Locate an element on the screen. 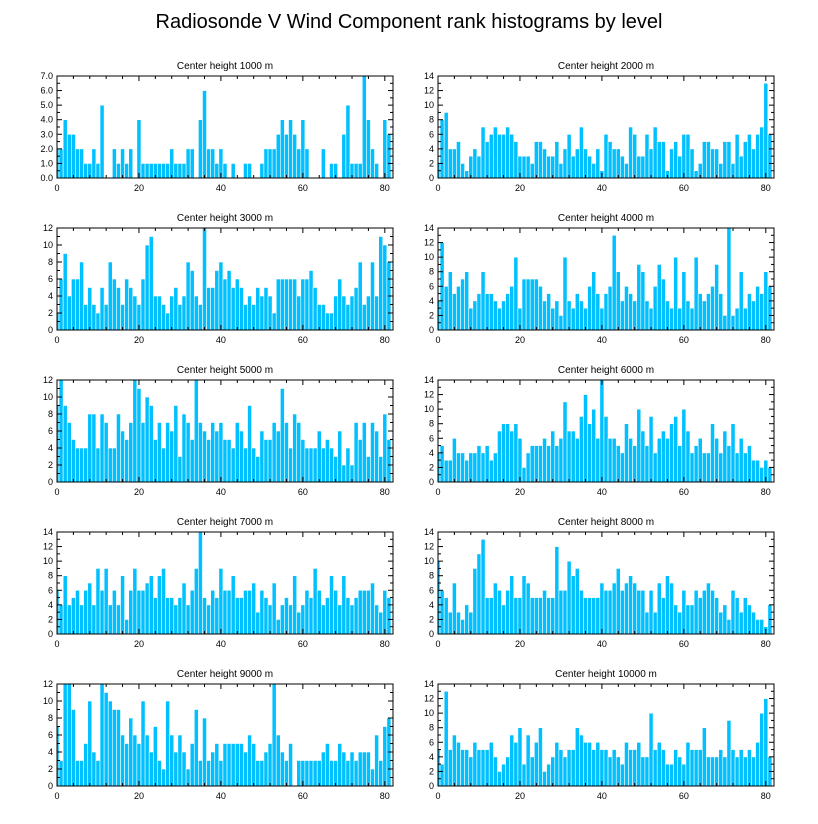 Image resolution: width=818 pixels, height=824 pixels. y-tick-label: 0 is located at coordinates (50, 786).